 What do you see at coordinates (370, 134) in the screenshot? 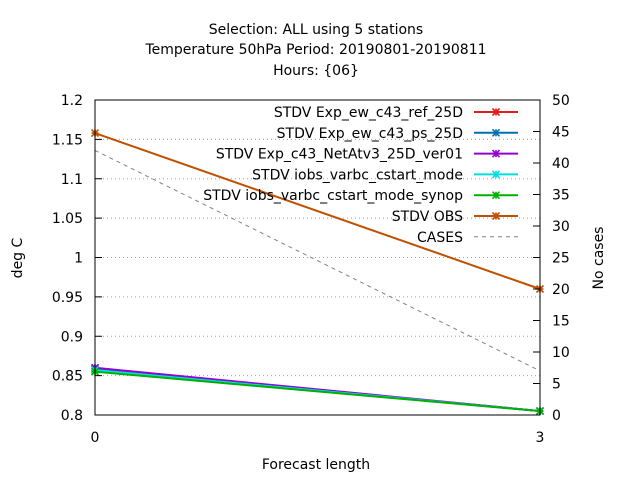
I see `legend-label-1: STDV Exp_ew_c43_ps_25D` at bounding box center [370, 134].